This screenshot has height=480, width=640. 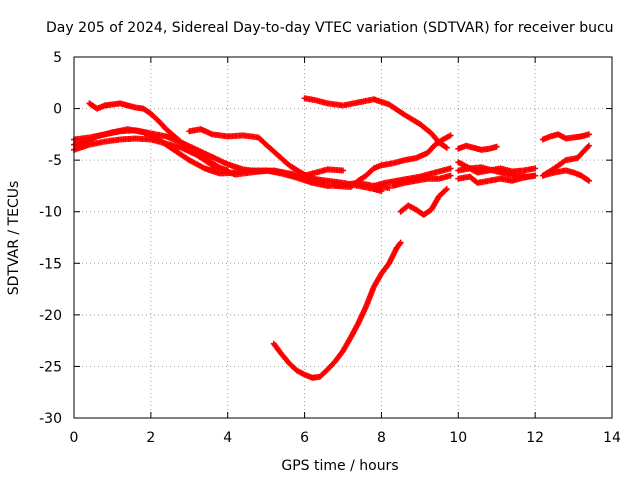 I want to click on x-tick-label: 2, so click(x=150, y=438).